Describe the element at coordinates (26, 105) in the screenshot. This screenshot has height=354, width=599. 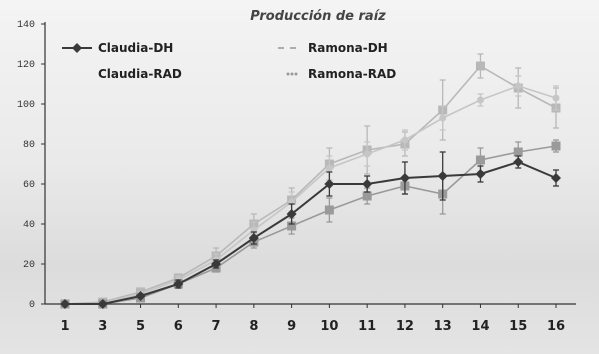
I see `y-tick-label: 100` at that location.